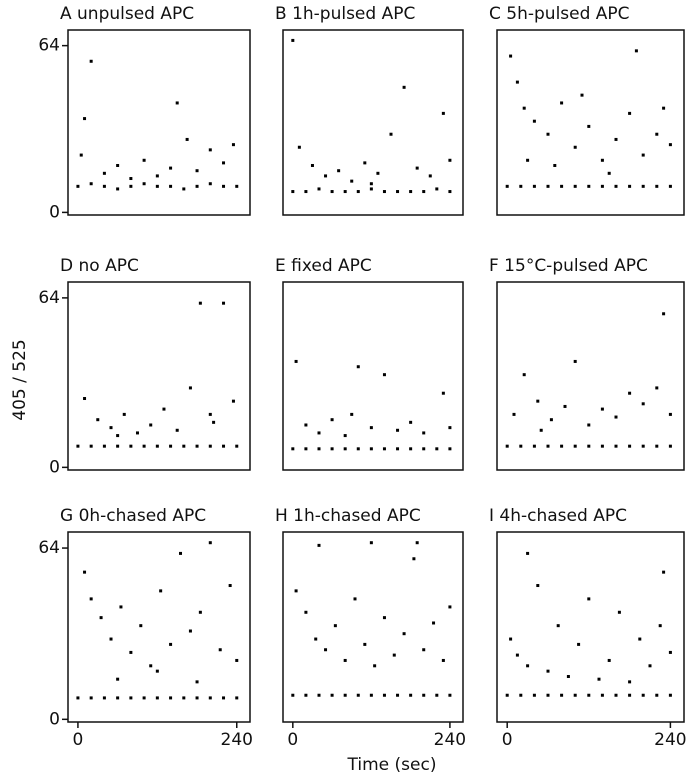 The height and width of the screenshot is (780, 696). Describe the element at coordinates (559, 14) in the screenshot. I see `panel-title: C 5h-pulsed APC` at that location.